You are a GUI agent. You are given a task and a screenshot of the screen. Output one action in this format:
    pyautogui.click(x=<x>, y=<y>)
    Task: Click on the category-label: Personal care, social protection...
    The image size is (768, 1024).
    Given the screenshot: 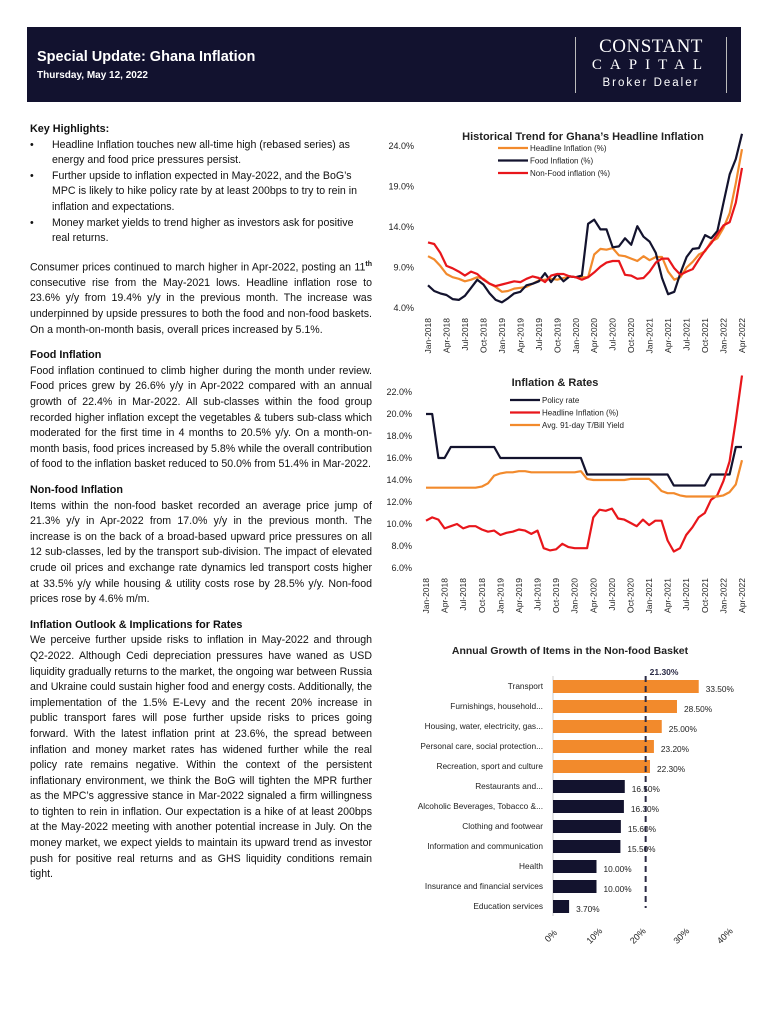 What is the action you would take?
    pyautogui.click(x=481, y=746)
    